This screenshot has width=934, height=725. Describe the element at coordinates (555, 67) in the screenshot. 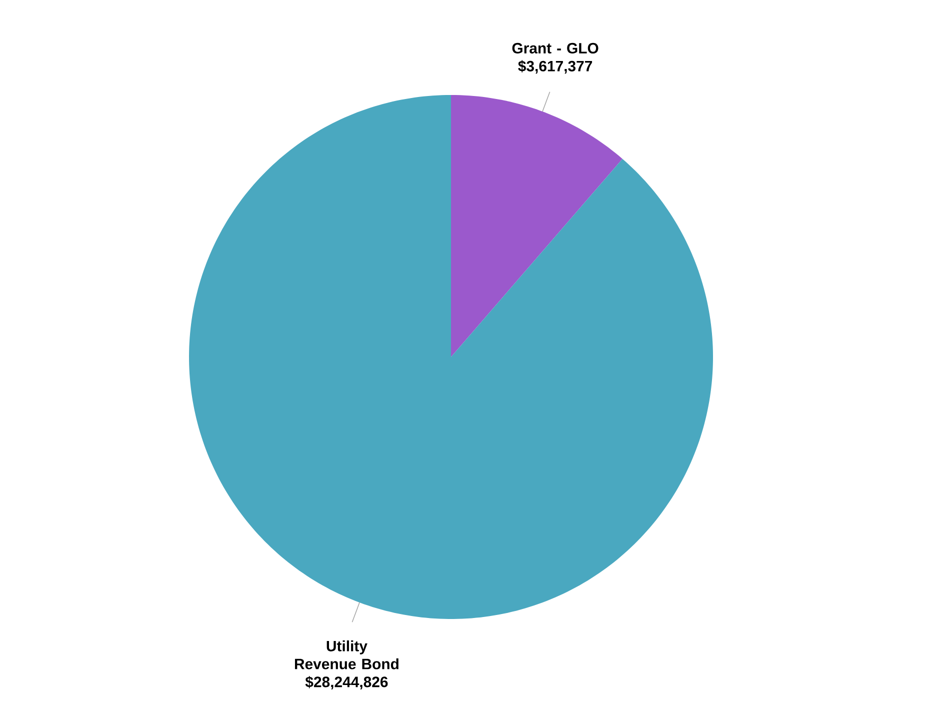

I see `data-label: $3,617,377` at that location.